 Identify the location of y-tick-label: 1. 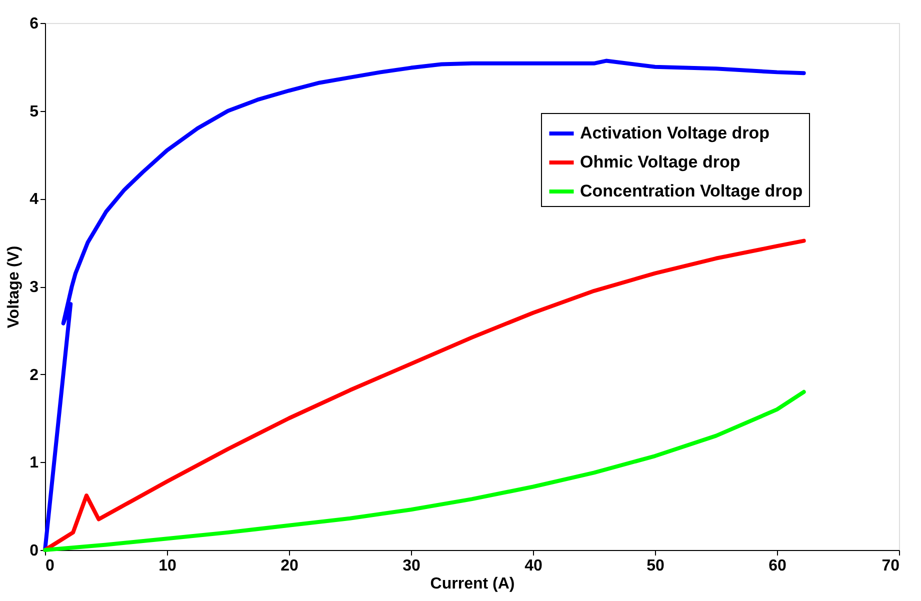
(34, 463).